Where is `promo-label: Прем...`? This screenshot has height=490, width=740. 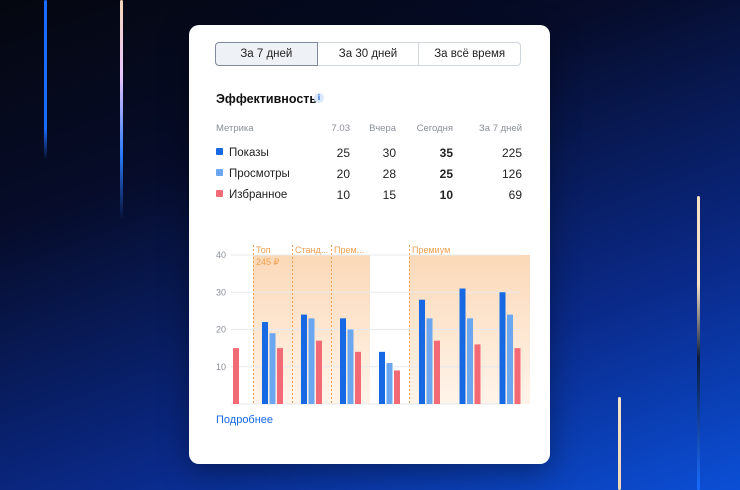 promo-label: Прем... is located at coordinates (349, 250).